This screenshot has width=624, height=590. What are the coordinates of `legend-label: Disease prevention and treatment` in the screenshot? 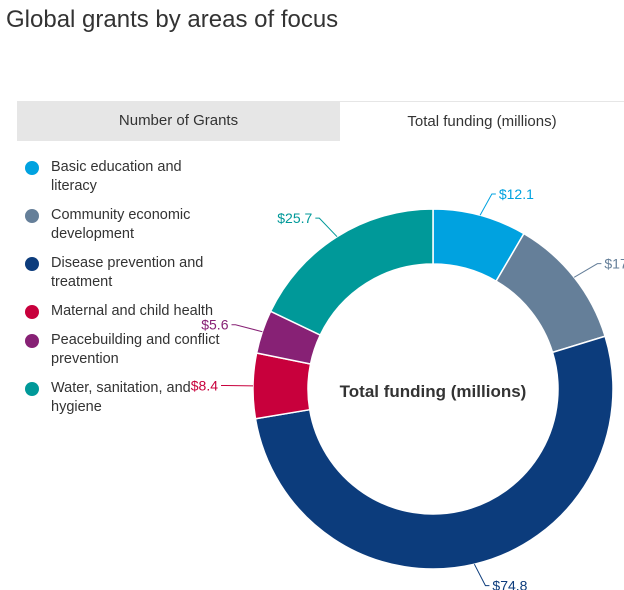 It's located at (127, 272).